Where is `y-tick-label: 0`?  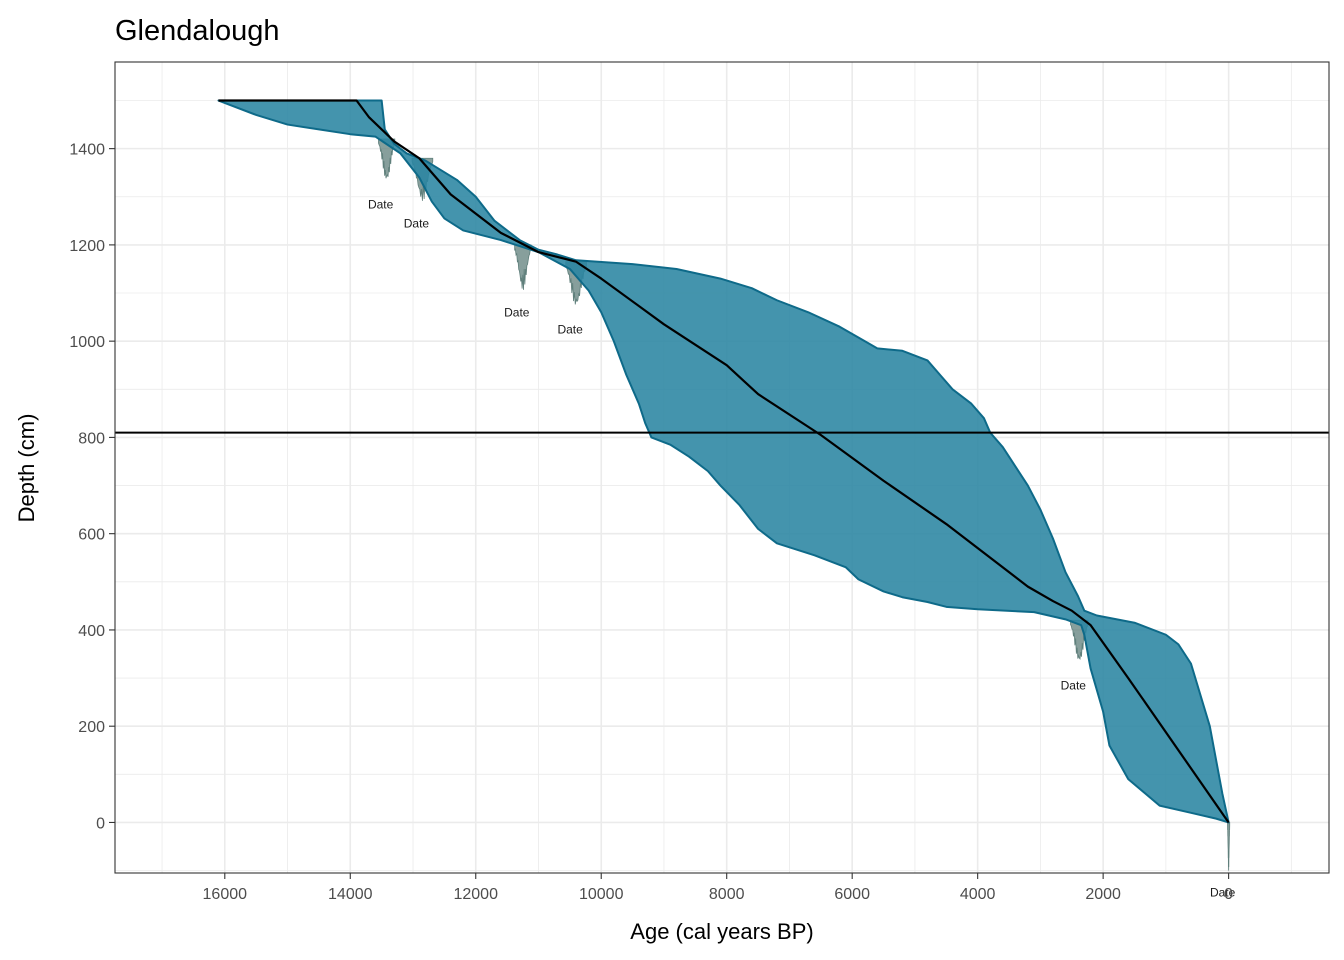 y-tick-label: 0 is located at coordinates (100, 823).